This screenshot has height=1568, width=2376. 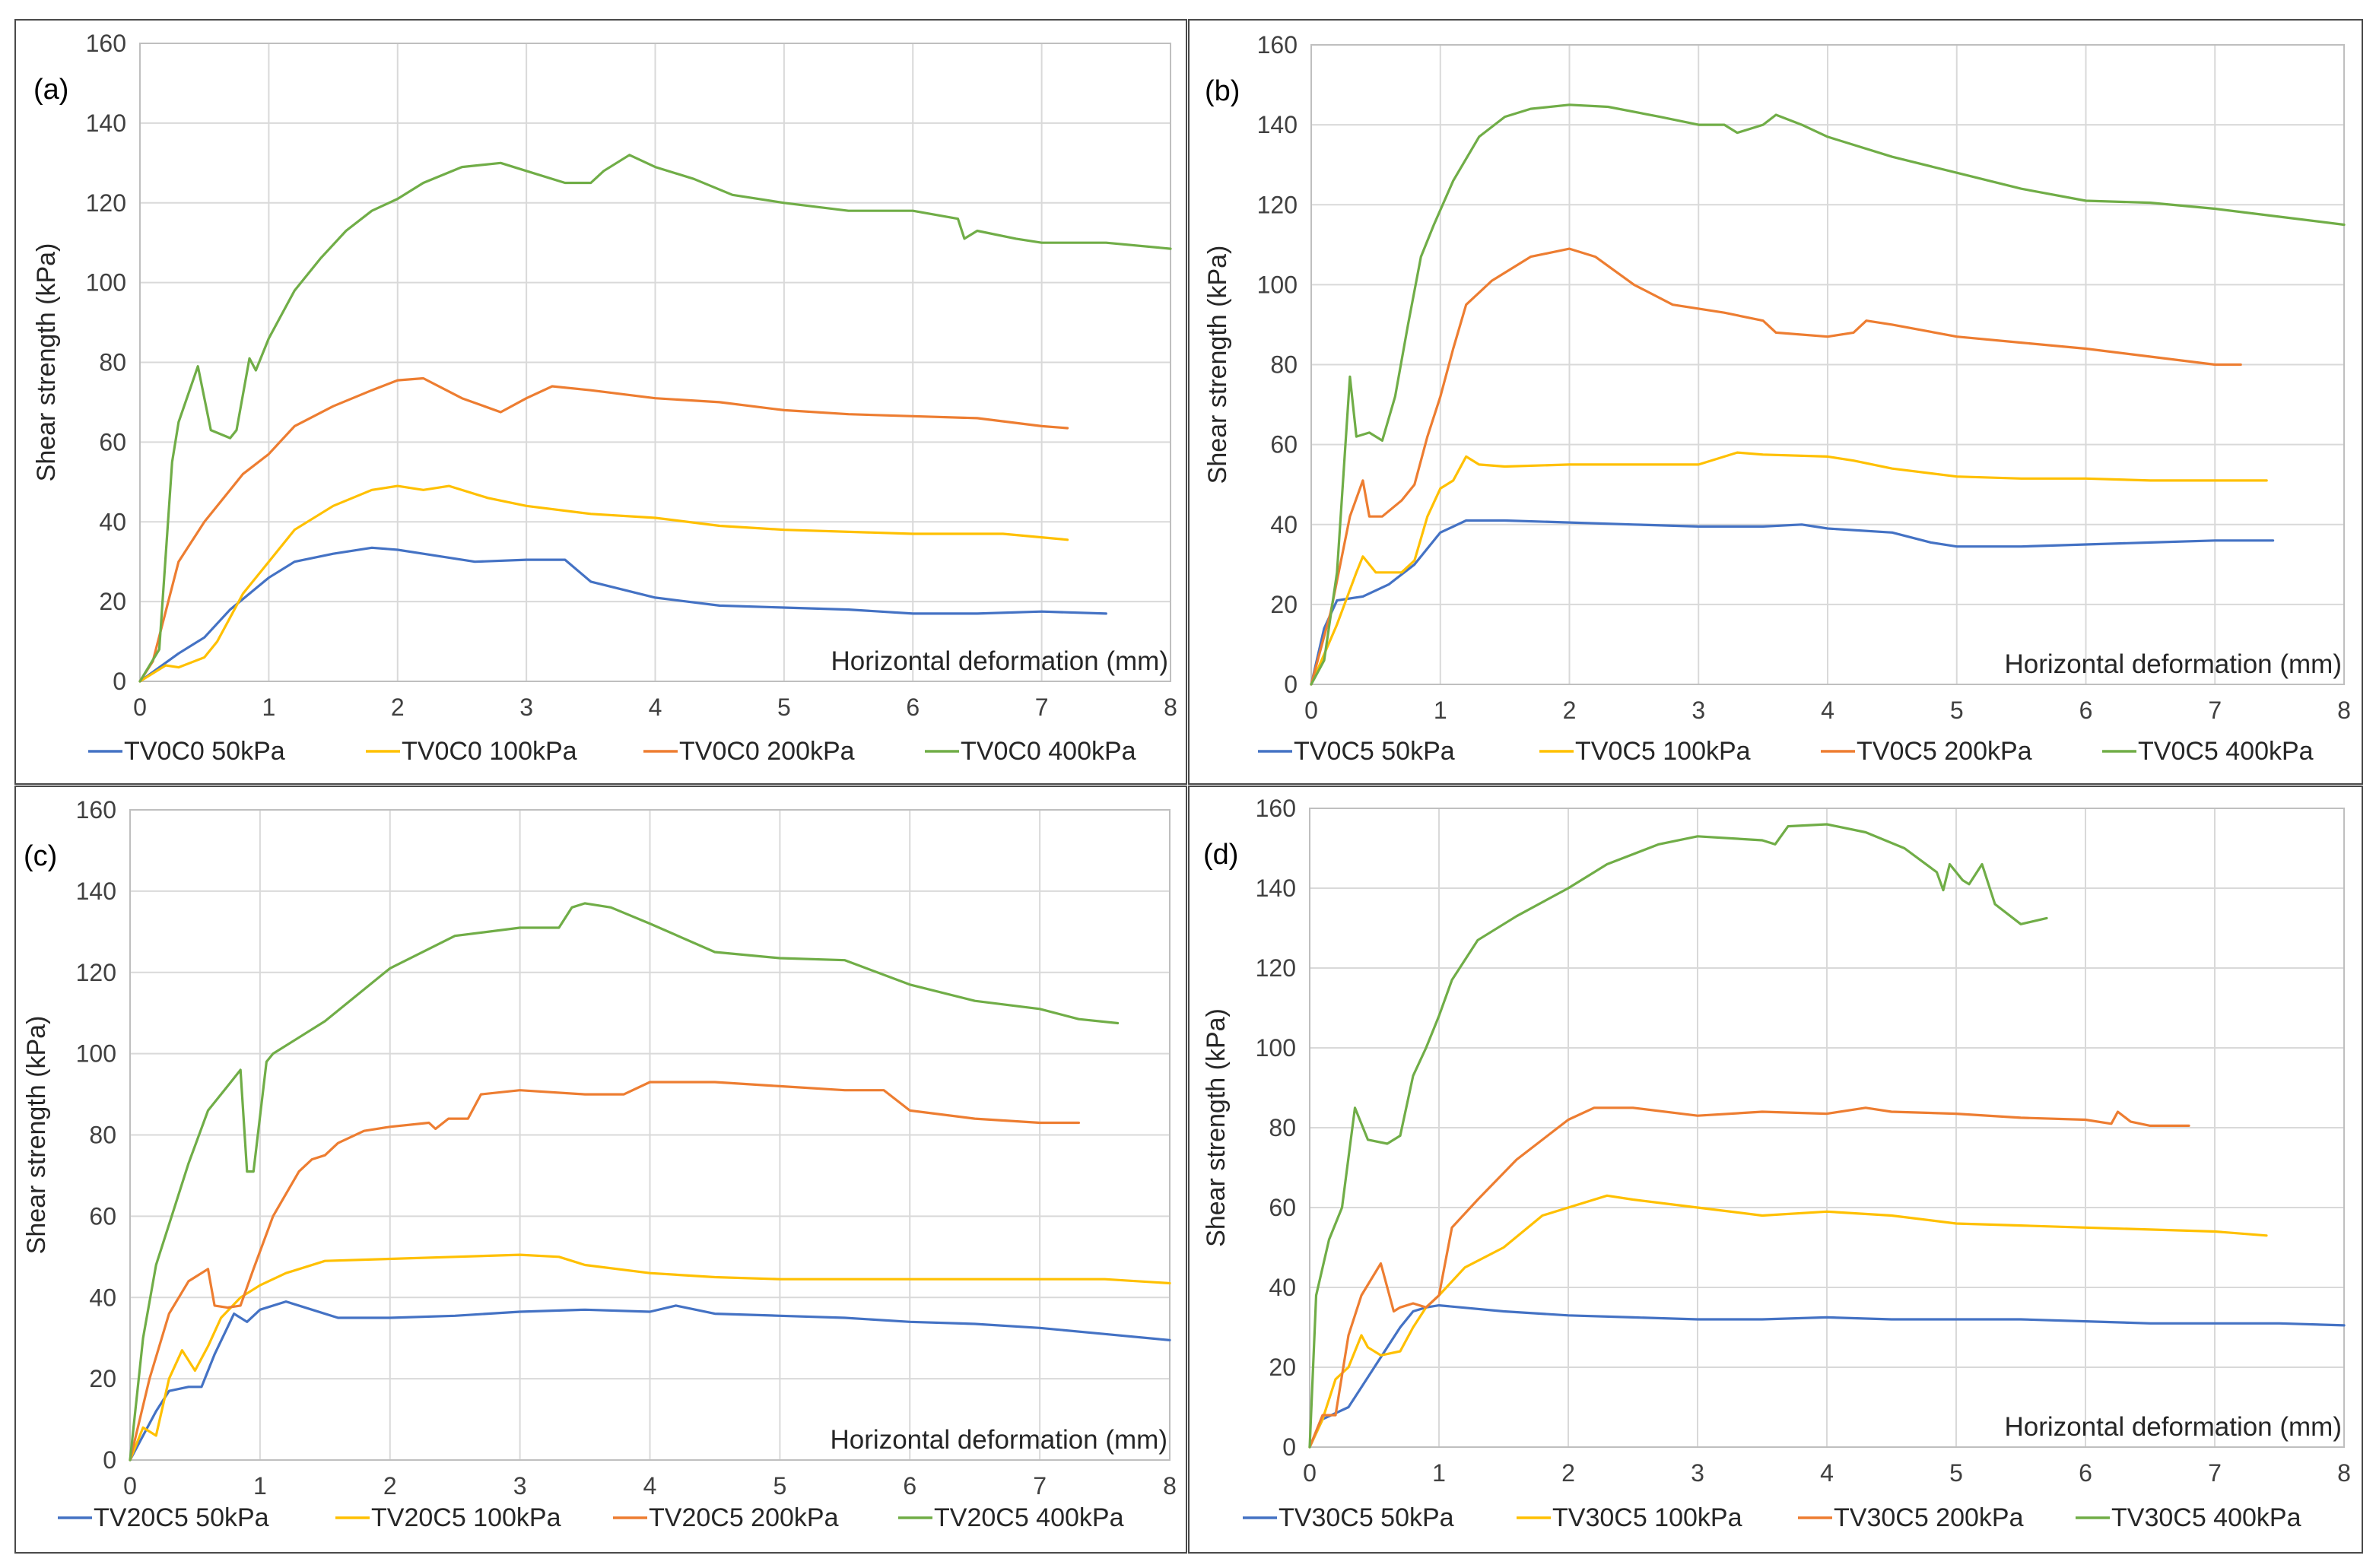 I want to click on legend-label: TV30C5 200kPa, so click(x=1929, y=1518).